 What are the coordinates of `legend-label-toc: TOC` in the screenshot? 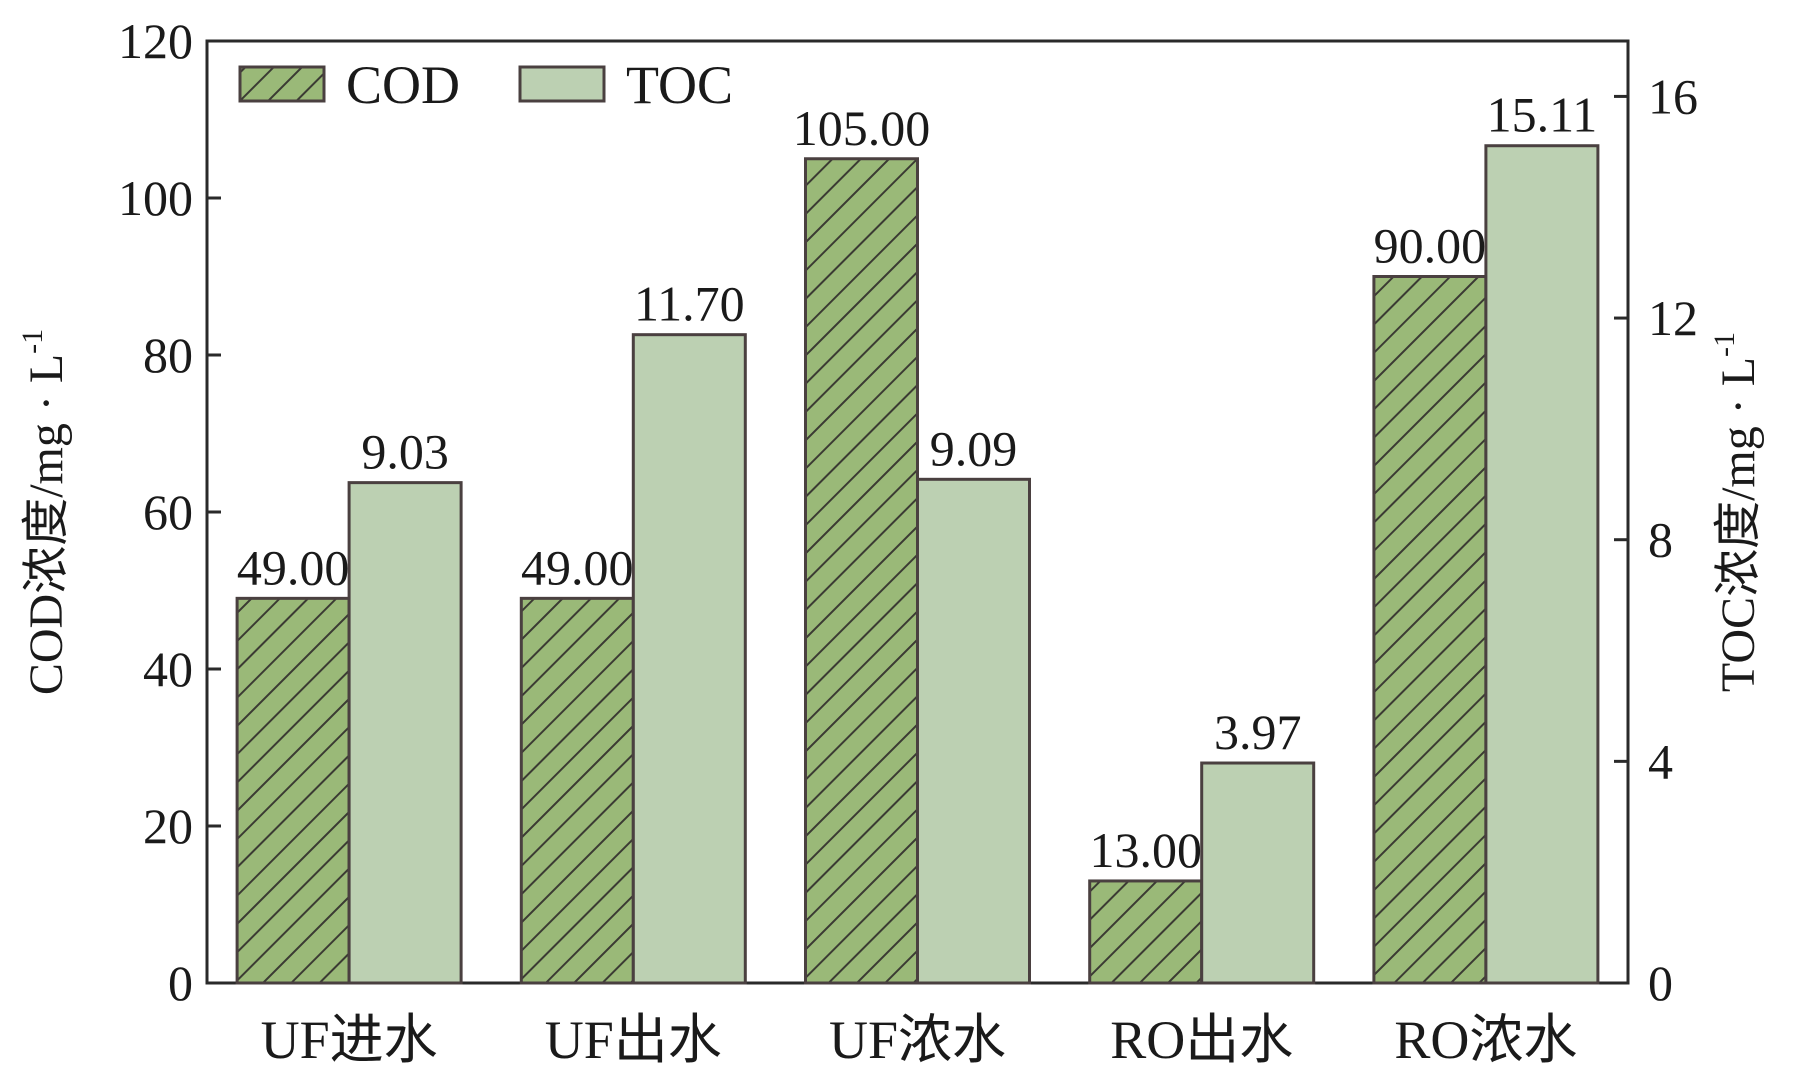 It's located at (679, 85).